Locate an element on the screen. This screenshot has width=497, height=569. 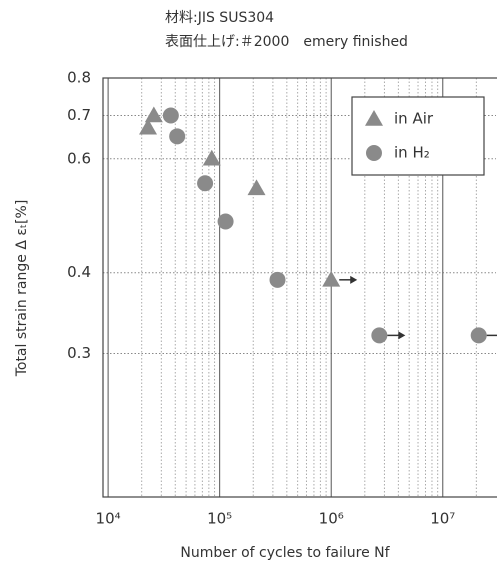
x-tick-label: 10⁷ is located at coordinates (442, 519).